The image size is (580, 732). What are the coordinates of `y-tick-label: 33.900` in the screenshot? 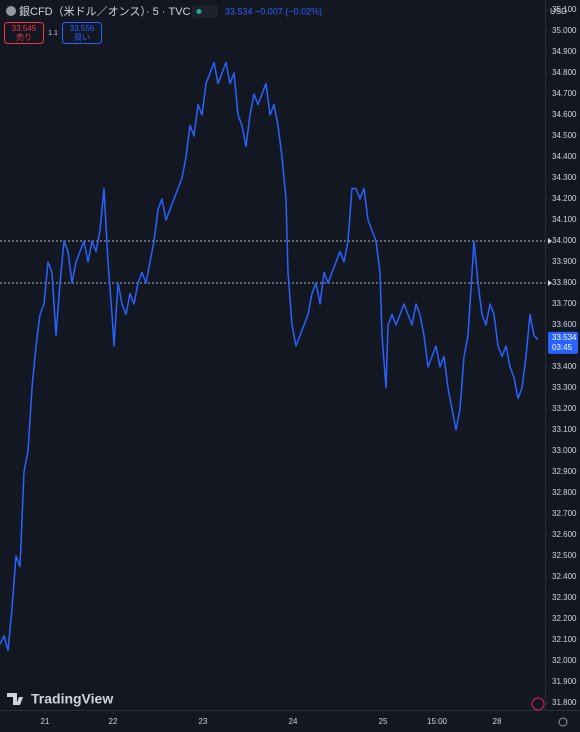 It's located at (564, 261).